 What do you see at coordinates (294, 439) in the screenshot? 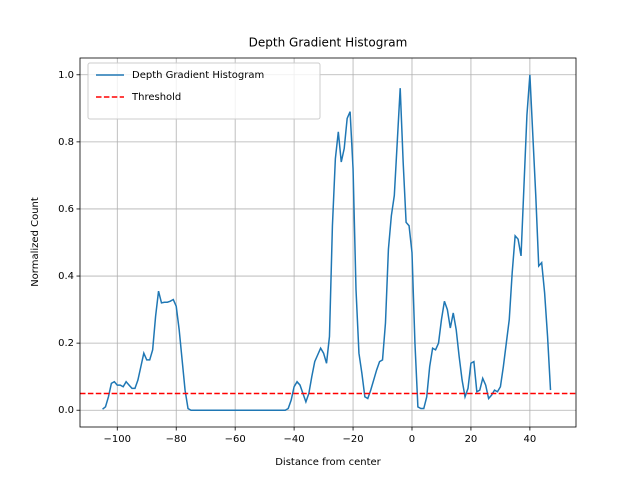
I see `x-tick-label: −40` at bounding box center [294, 439].